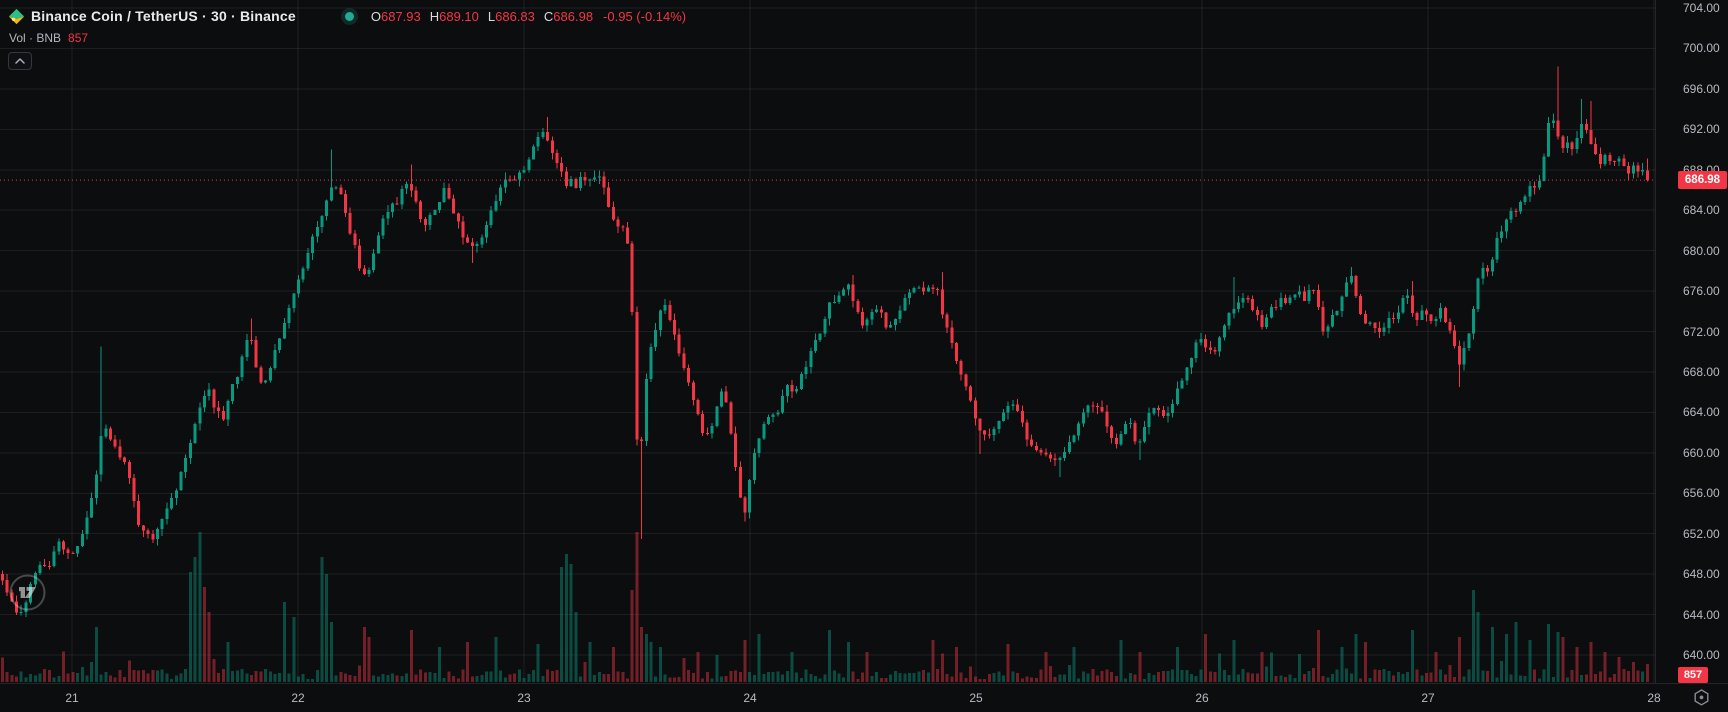  What do you see at coordinates (35, 38) in the screenshot?
I see `volume-indicator-label: Vol · BNB` at bounding box center [35, 38].